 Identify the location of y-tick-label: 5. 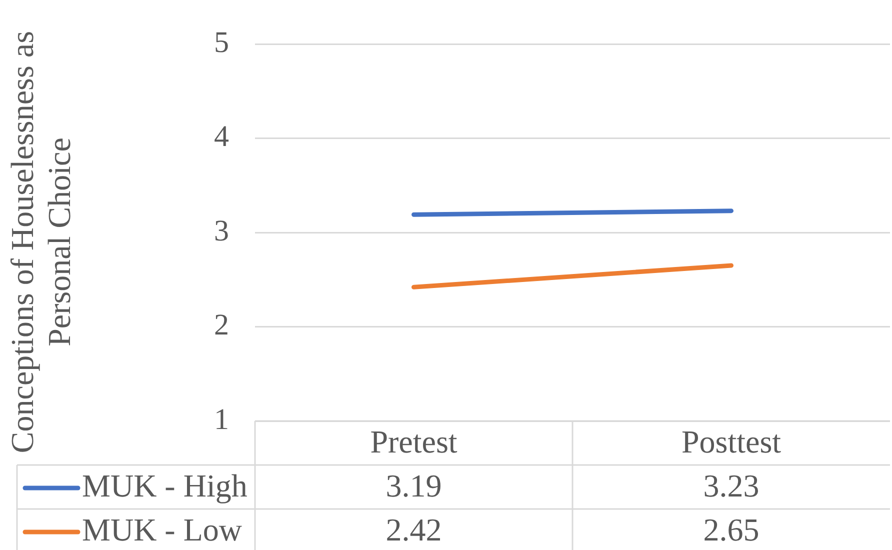
(221, 42).